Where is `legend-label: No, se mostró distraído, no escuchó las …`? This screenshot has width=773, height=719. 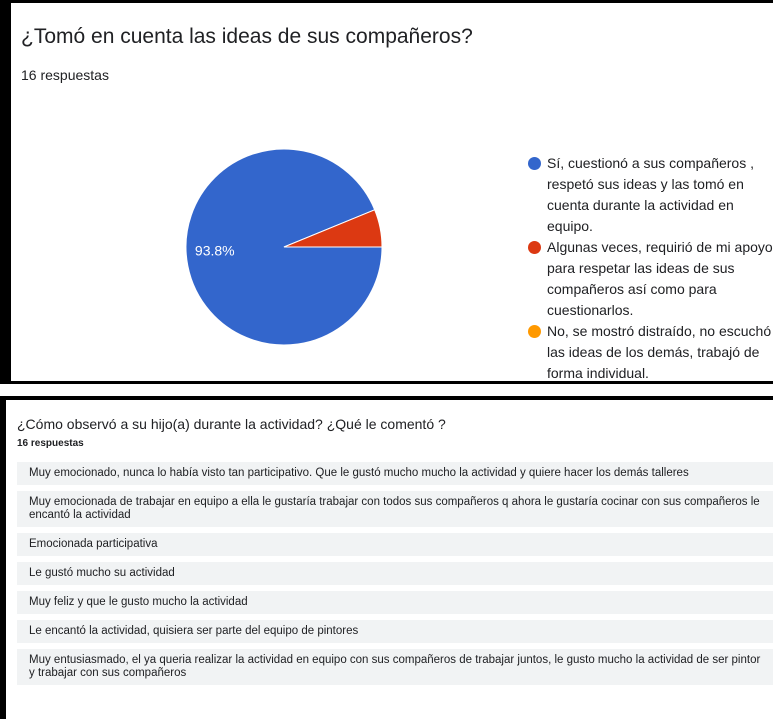
legend-label: No, se mostró distraído, no escuchó las … is located at coordinates (659, 352).